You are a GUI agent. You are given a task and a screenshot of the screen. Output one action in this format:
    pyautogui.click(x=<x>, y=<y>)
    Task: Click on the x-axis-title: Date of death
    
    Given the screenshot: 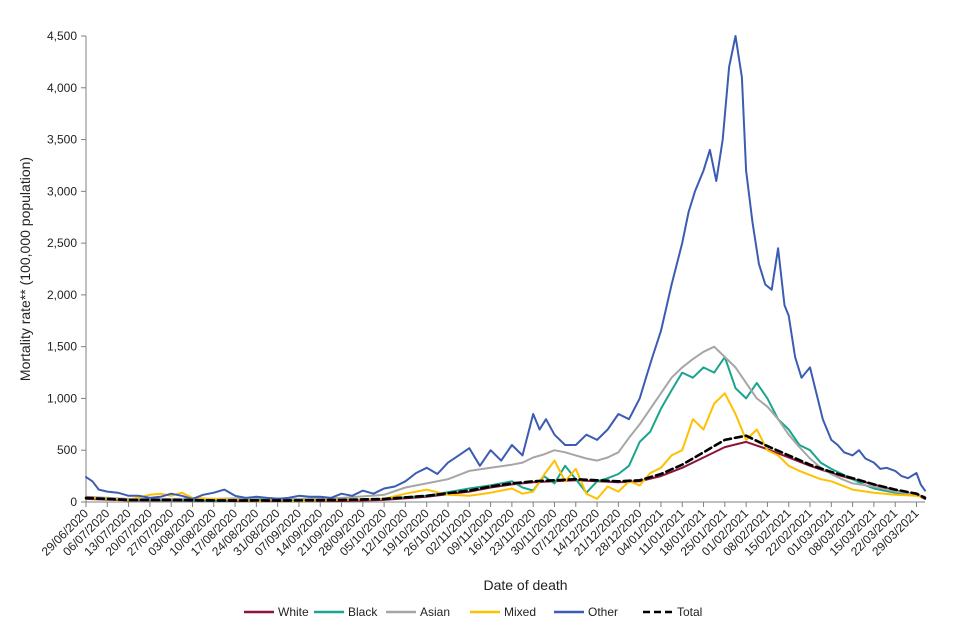 What is the action you would take?
    pyautogui.click(x=525, y=585)
    